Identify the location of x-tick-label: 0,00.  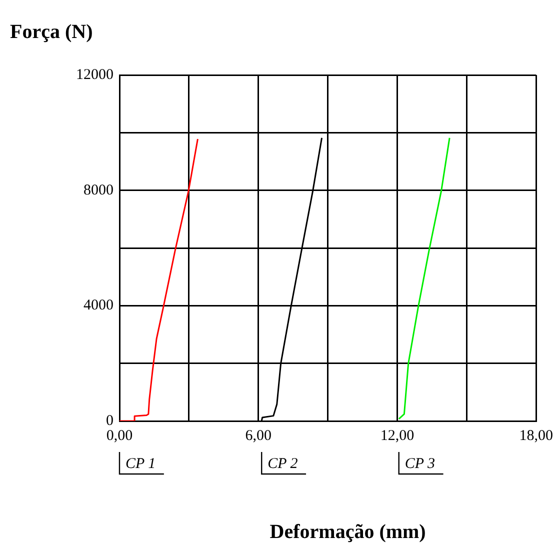
(119, 436).